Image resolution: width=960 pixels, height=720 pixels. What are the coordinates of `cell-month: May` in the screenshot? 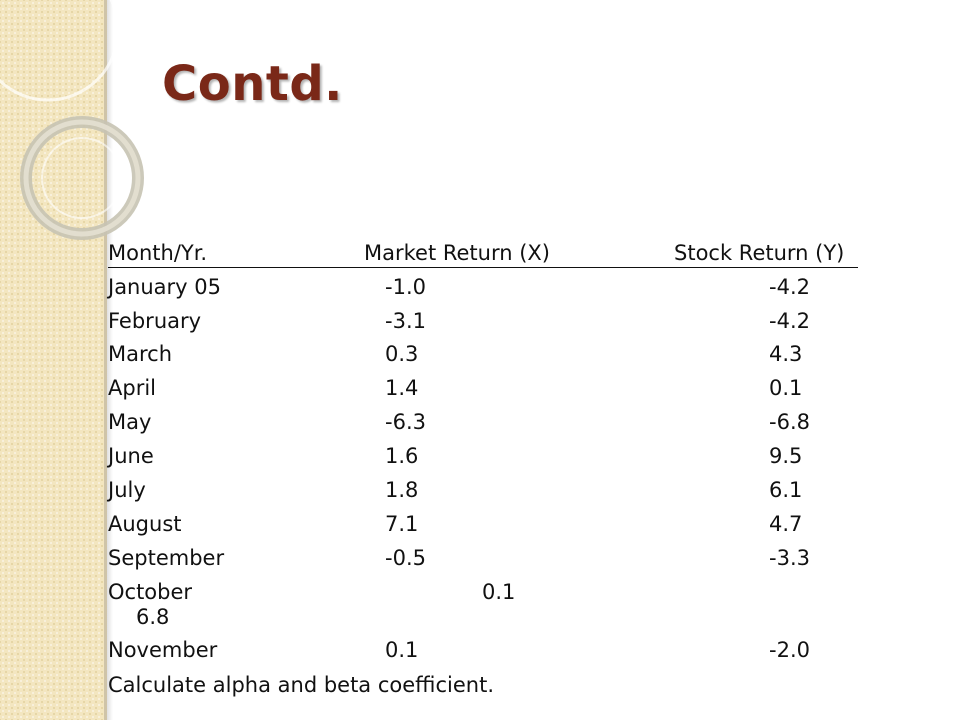 It's located at (130, 422).